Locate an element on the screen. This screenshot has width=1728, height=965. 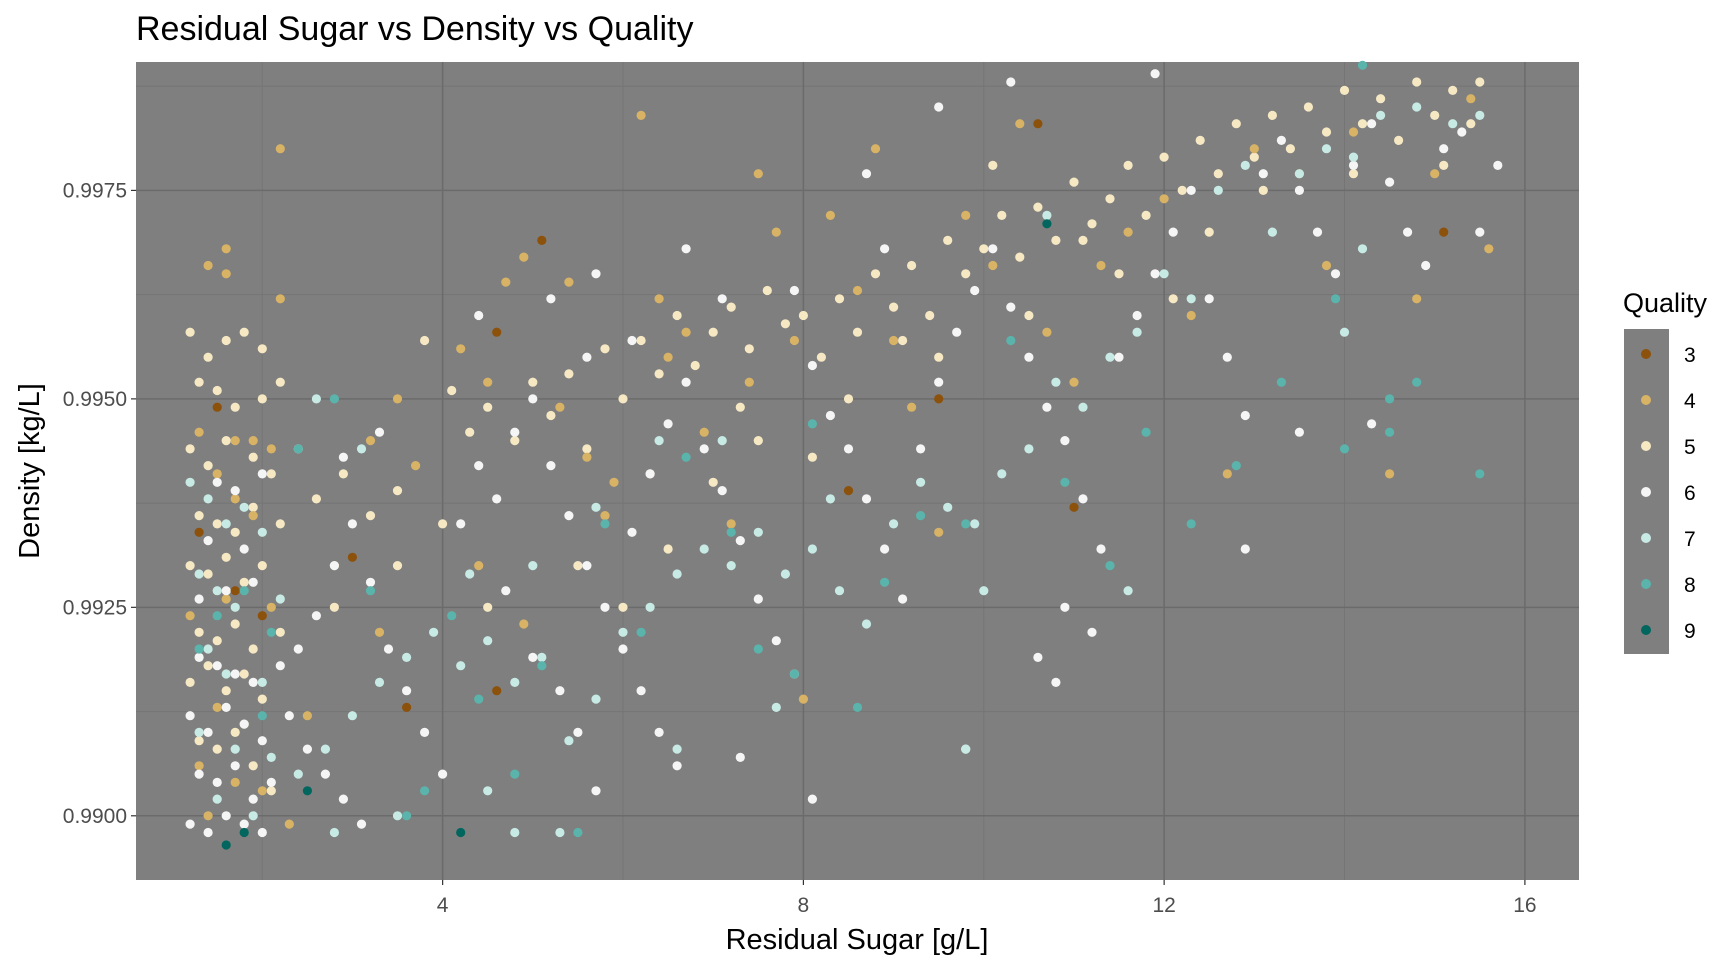
legend-title: Quality is located at coordinates (1665, 303).